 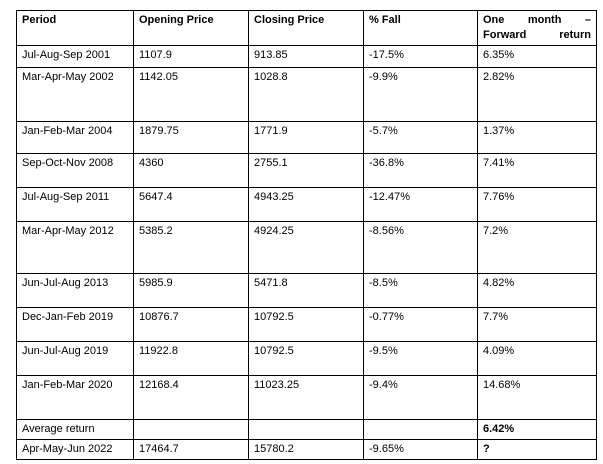 What do you see at coordinates (75, 137) in the screenshot?
I see `table-cell: Jan-Feb-Mar 2004` at bounding box center [75, 137].